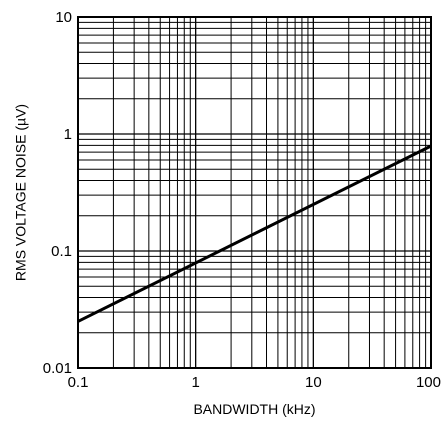  What do you see at coordinates (61, 251) in the screenshot?
I see `y-tick-label: 0.1` at bounding box center [61, 251].